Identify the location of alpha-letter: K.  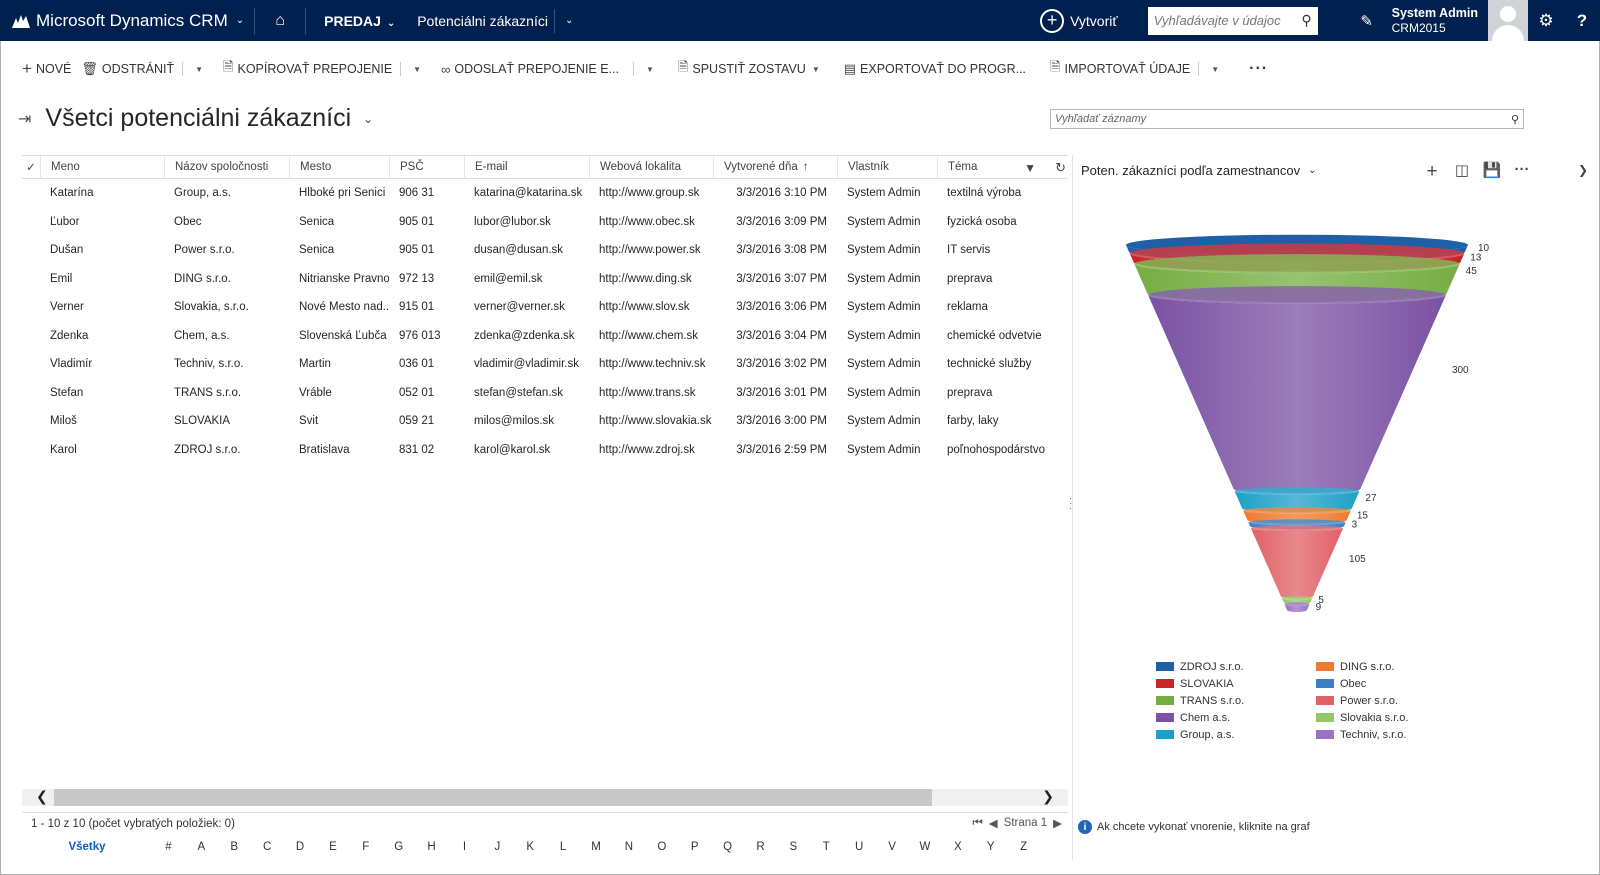
(530, 847).